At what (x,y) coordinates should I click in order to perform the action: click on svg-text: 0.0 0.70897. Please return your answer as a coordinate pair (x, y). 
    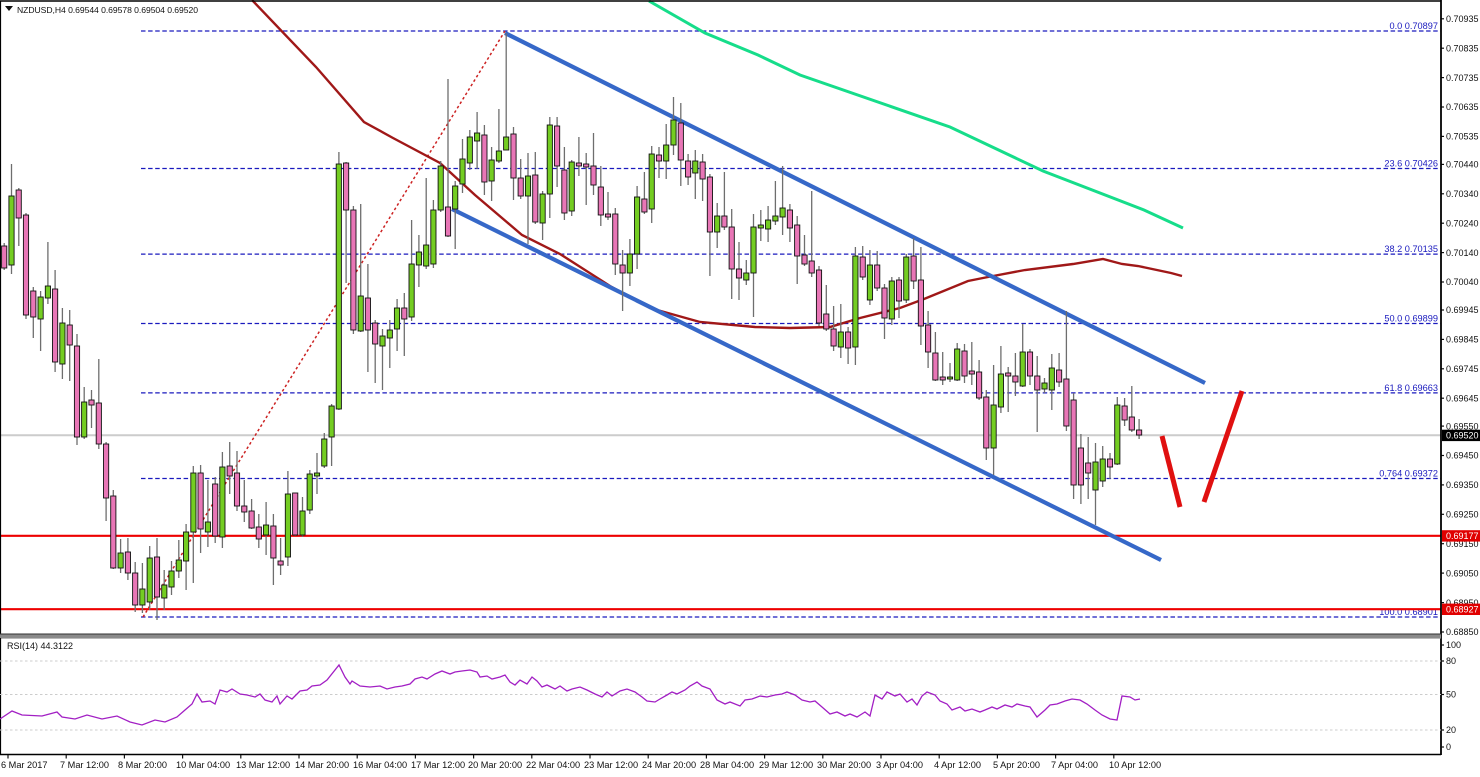
    Looking at the image, I should click on (1413, 26).